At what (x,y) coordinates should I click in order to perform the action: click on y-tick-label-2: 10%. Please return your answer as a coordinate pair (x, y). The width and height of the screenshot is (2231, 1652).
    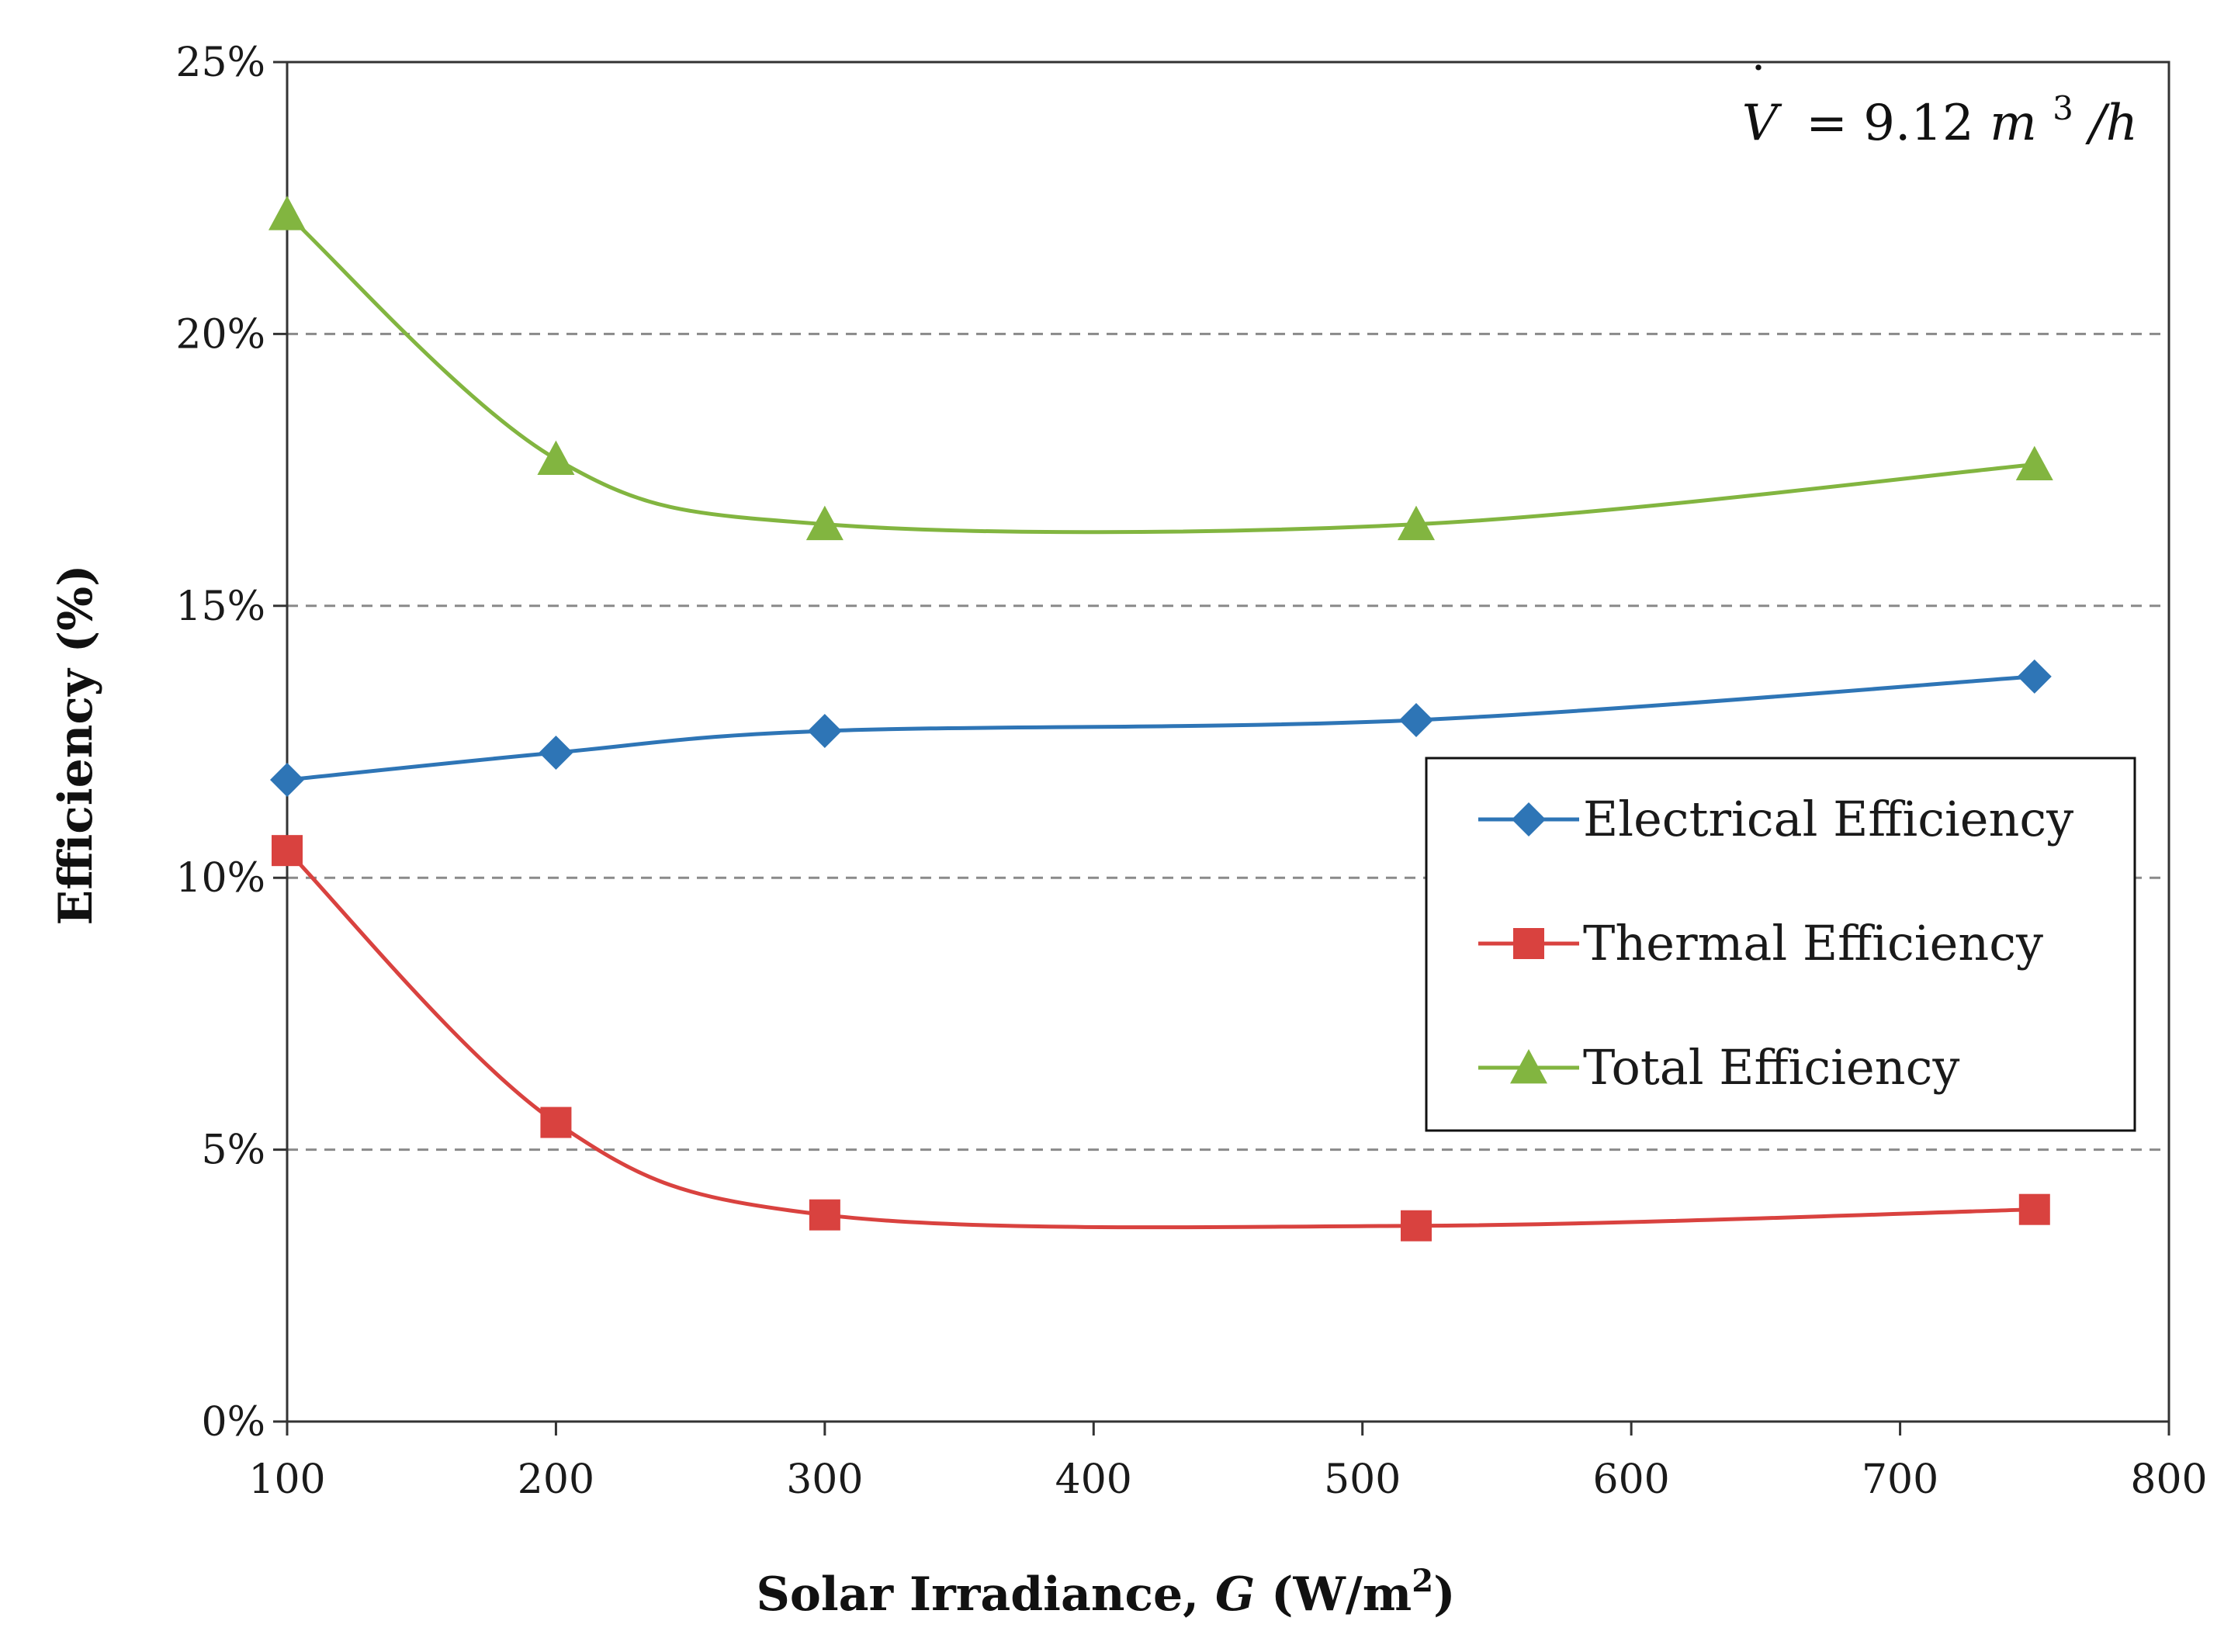
    Looking at the image, I should click on (220, 878).